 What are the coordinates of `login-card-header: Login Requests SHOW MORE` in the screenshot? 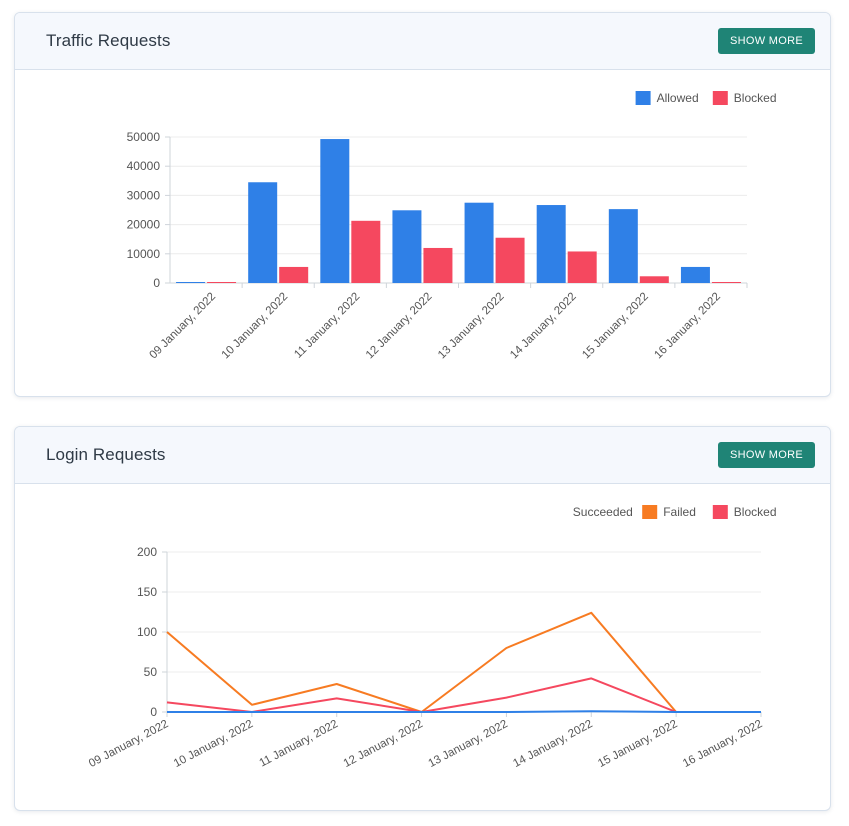 It's located at (422, 455).